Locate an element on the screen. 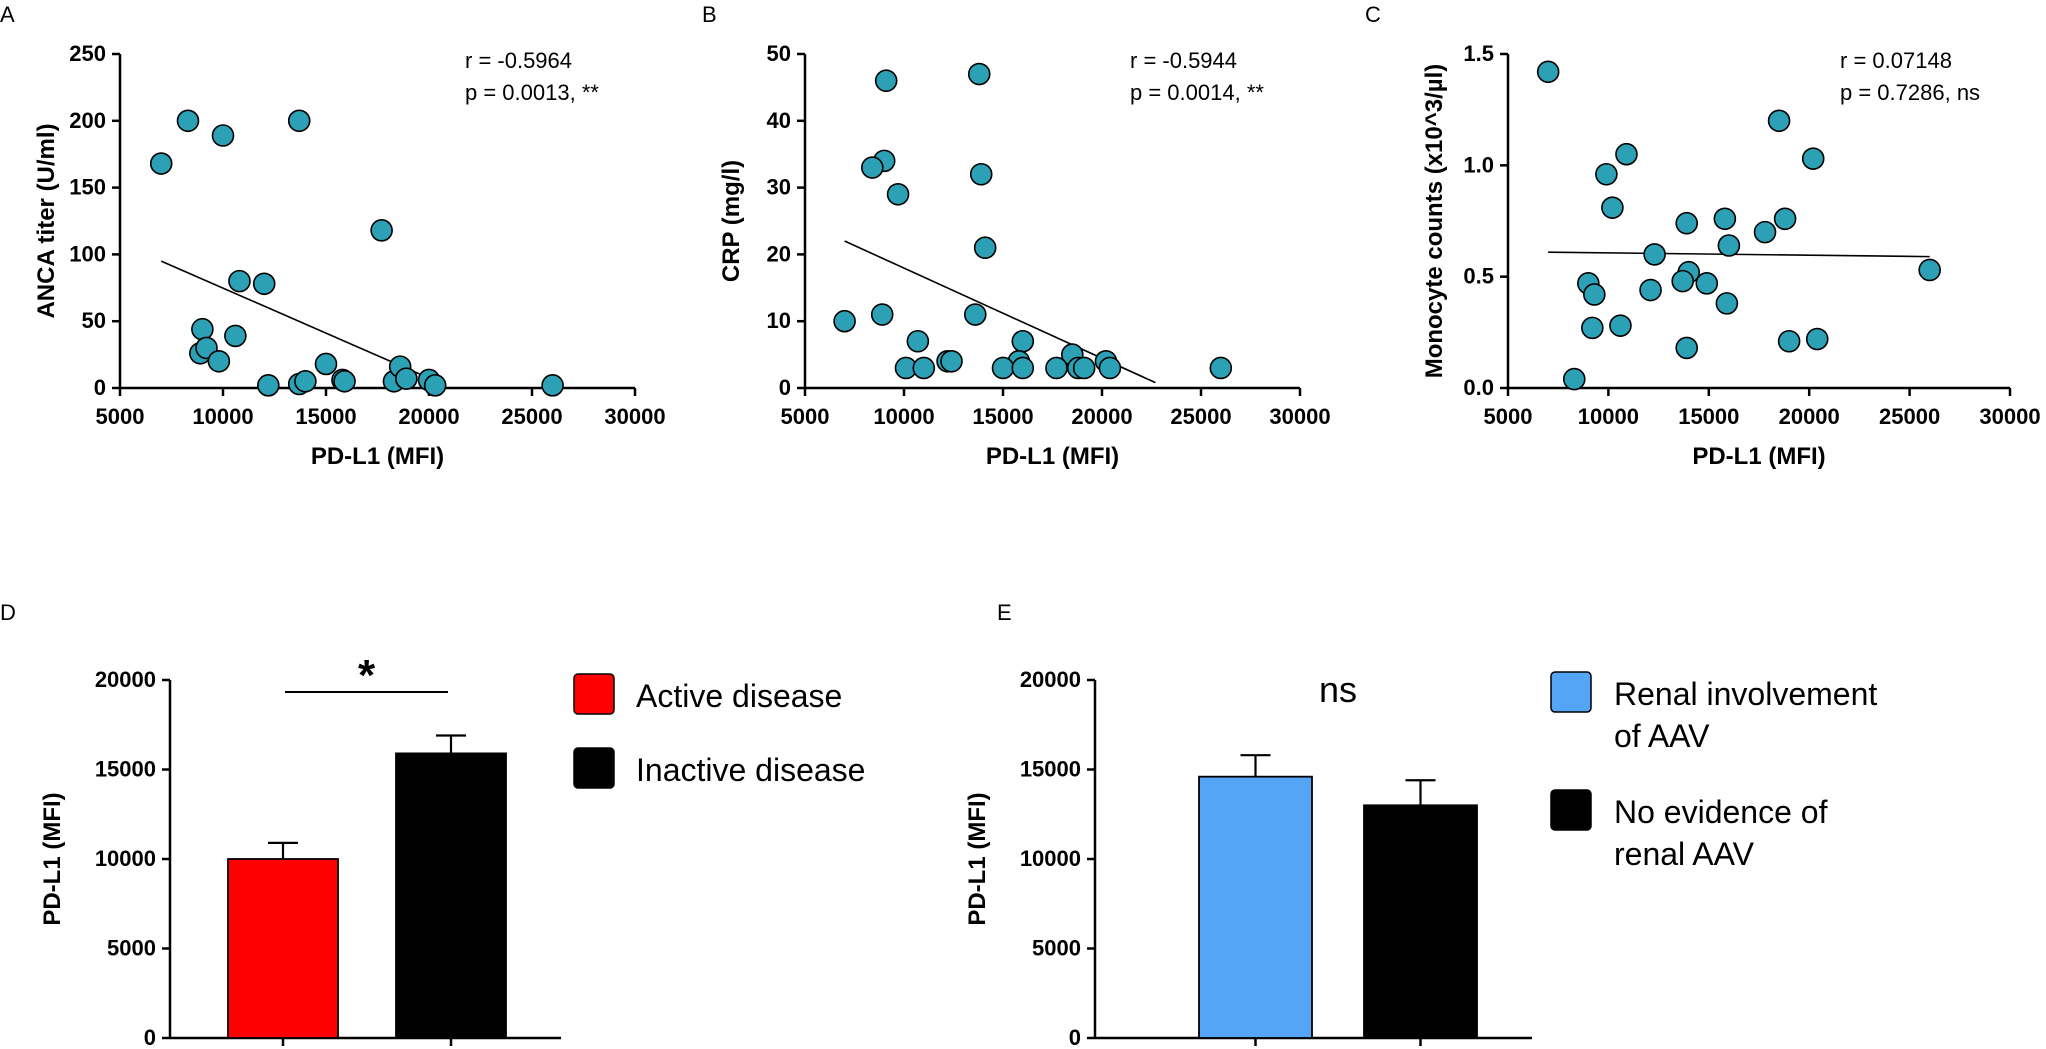  y-tick-label: 250 is located at coordinates (87, 53).